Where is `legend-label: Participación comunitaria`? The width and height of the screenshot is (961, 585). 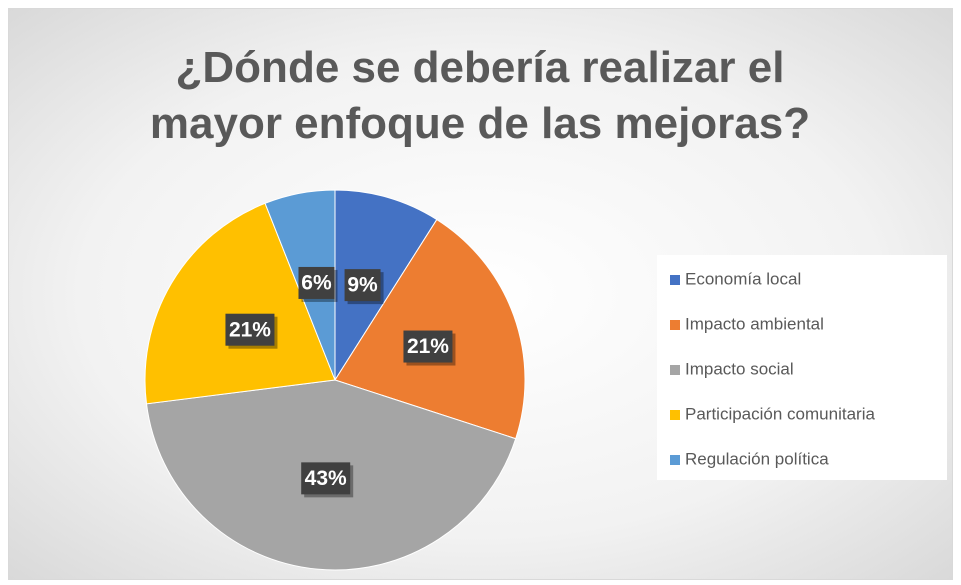
legend-label: Participación comunitaria is located at coordinates (780, 413).